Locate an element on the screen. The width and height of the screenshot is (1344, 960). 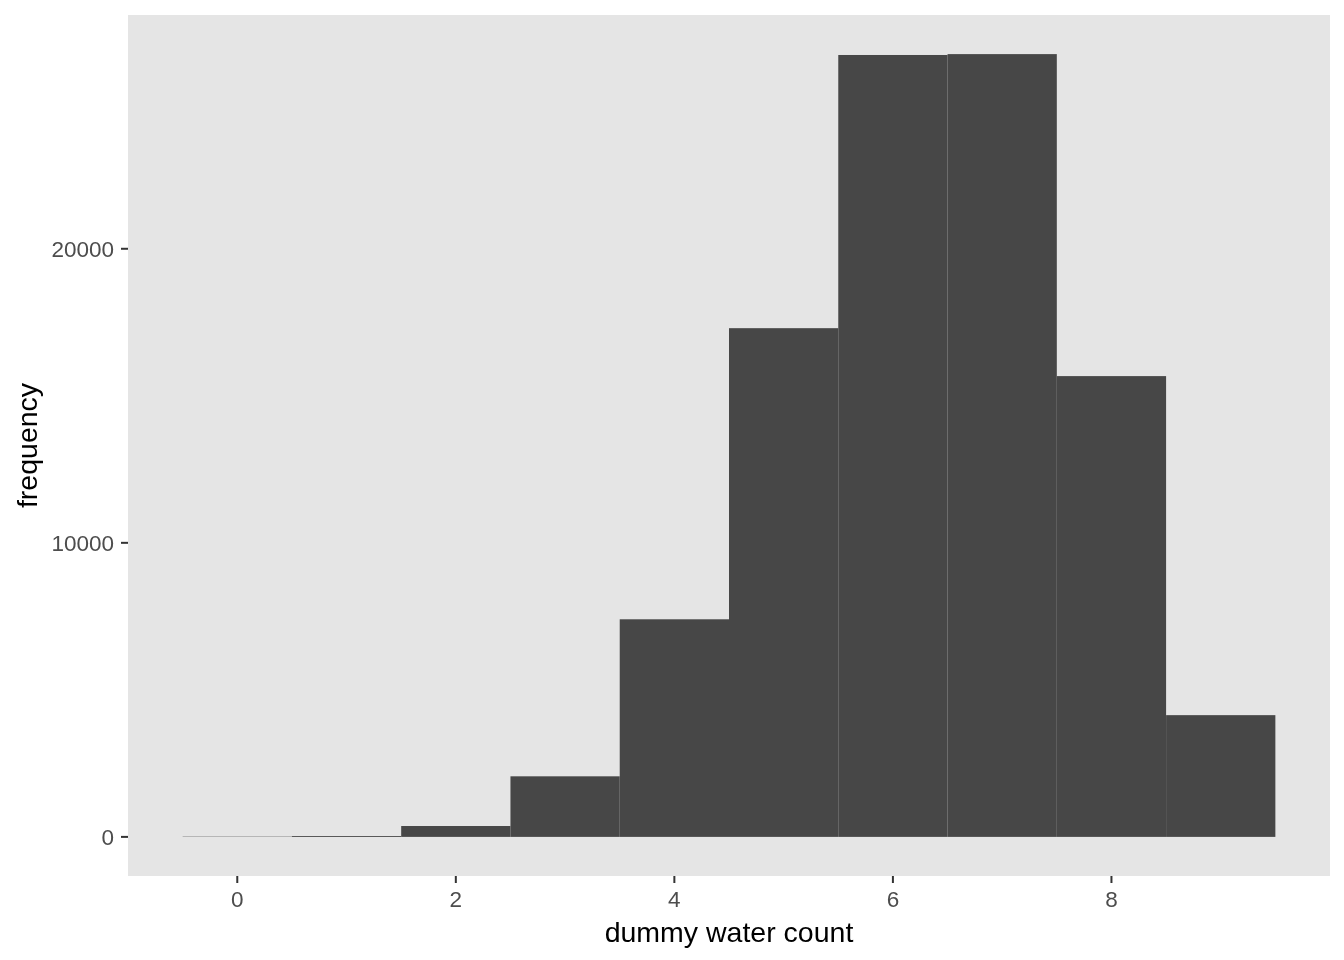
x-tick-label: 4 is located at coordinates (674, 899).